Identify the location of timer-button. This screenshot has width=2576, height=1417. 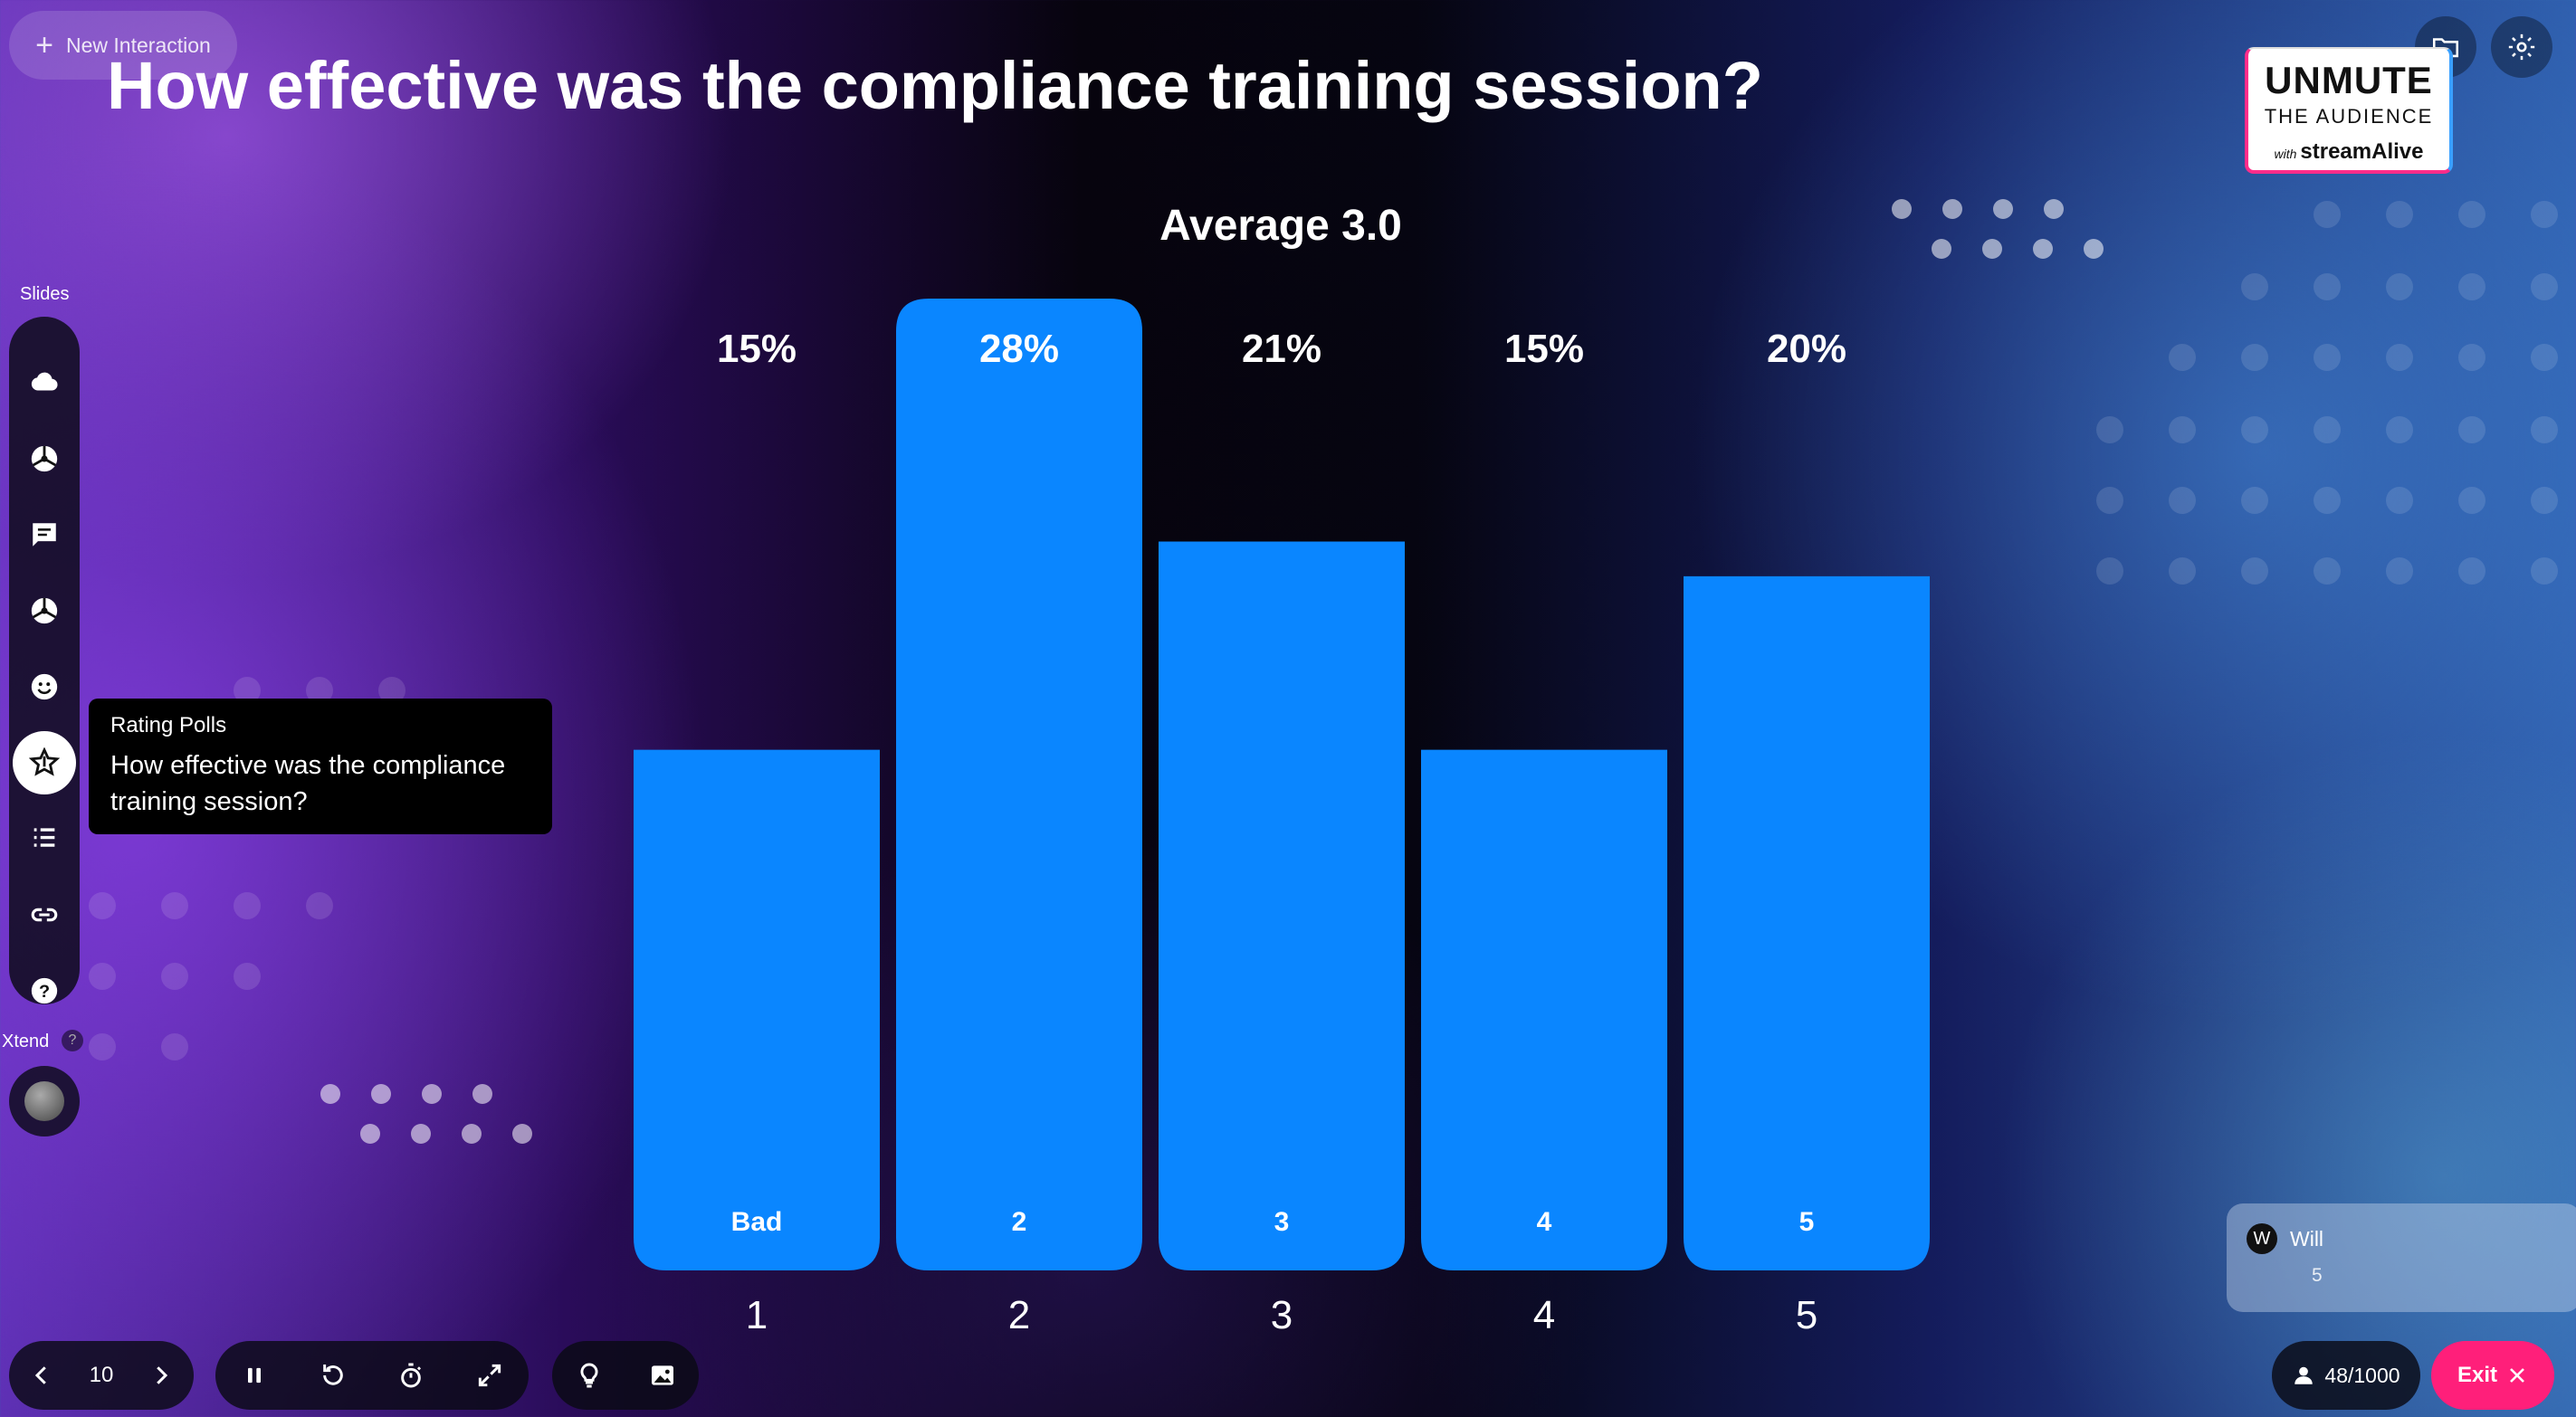
(411, 1375).